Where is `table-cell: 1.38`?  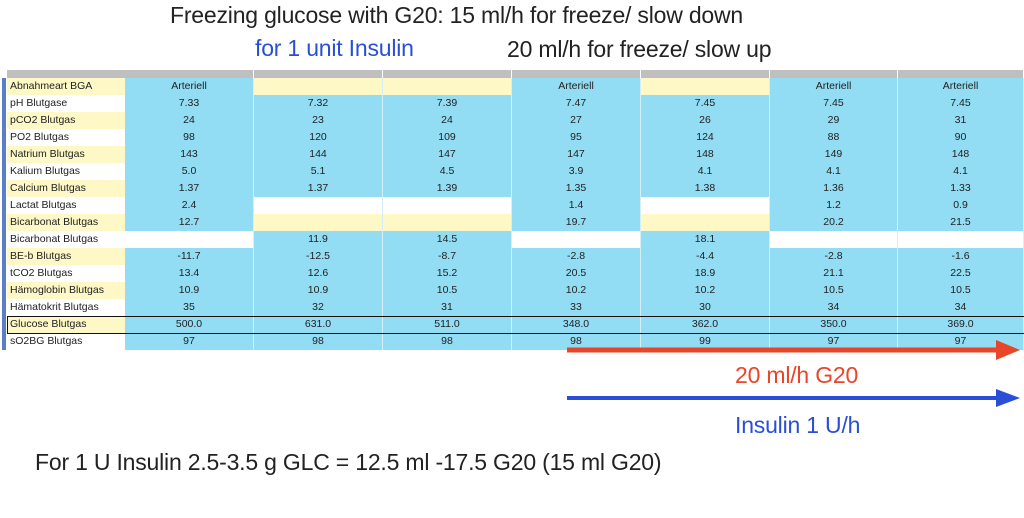
table-cell: 1.38 is located at coordinates (705, 188).